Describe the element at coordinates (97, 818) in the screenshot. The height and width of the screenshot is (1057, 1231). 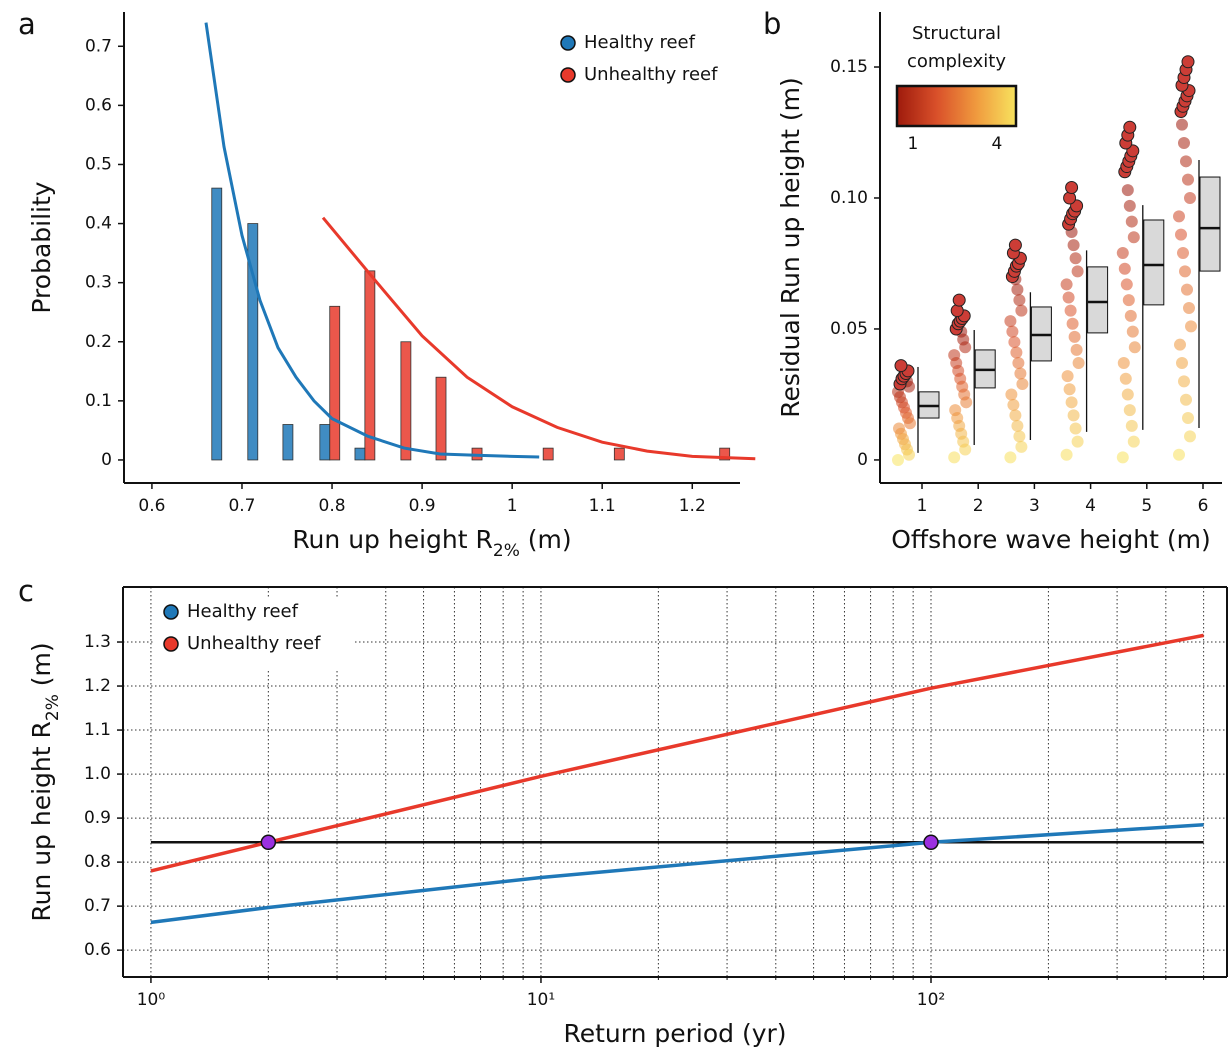
I see `y-tick-label: 0.9` at that location.